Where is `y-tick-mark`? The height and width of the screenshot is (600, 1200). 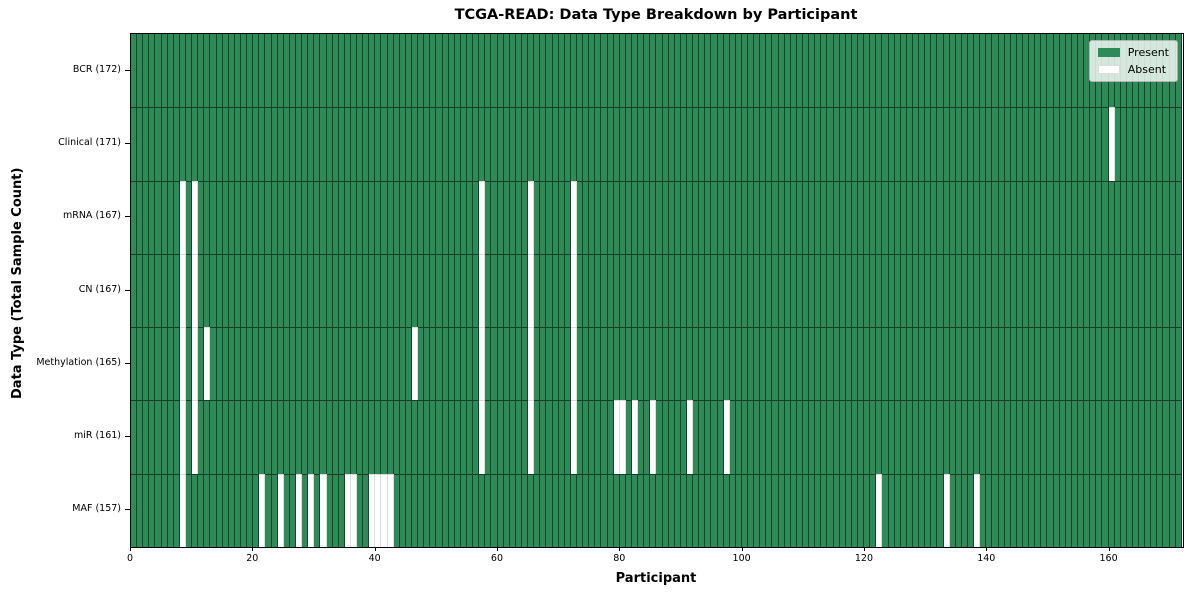 y-tick-mark is located at coordinates (127, 290).